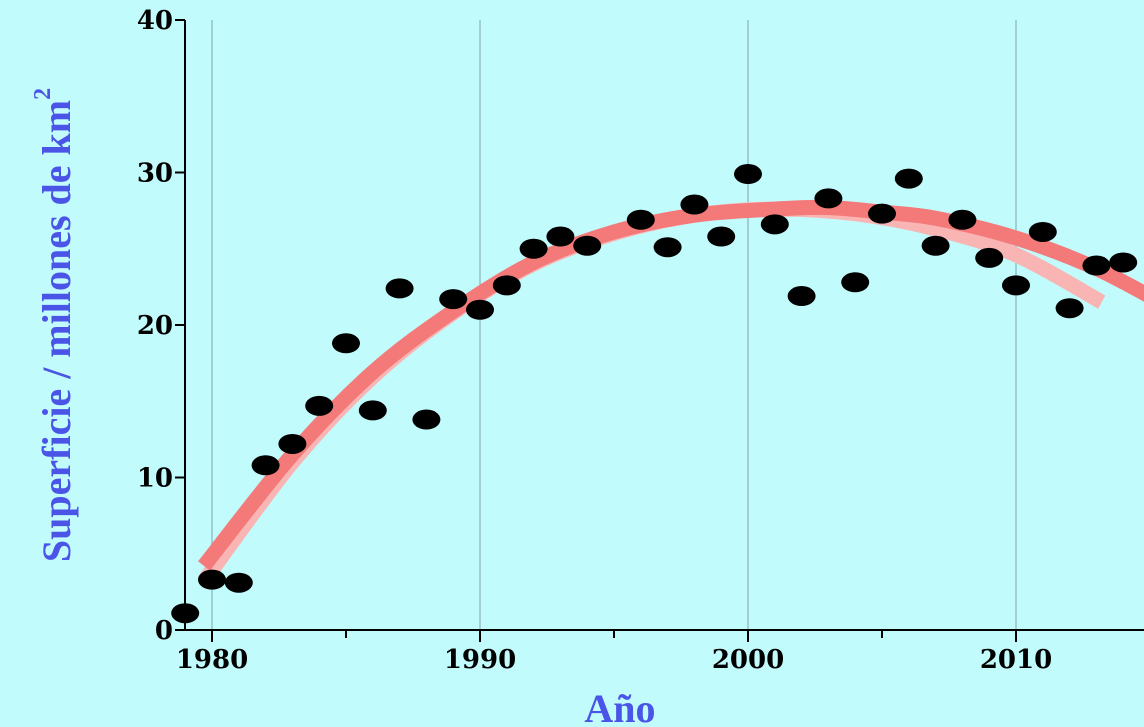 This screenshot has width=1144, height=727. I want to click on data-point-1994, so click(587, 245).